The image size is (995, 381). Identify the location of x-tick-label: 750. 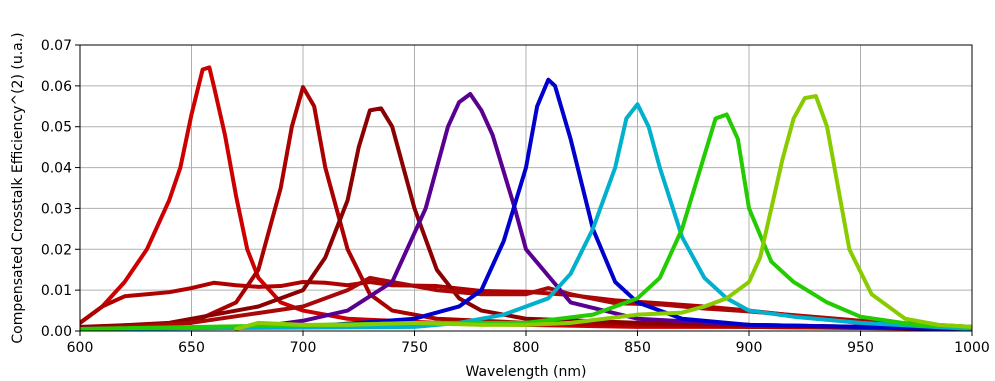
(414, 348).